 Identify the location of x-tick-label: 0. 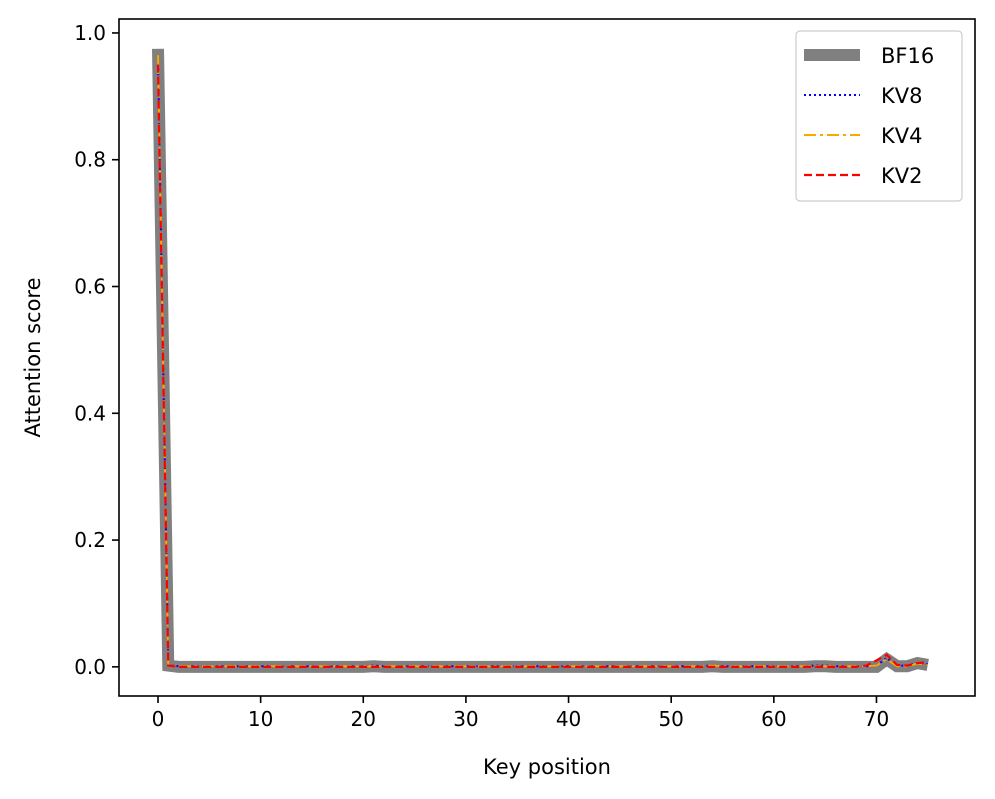
(158, 719).